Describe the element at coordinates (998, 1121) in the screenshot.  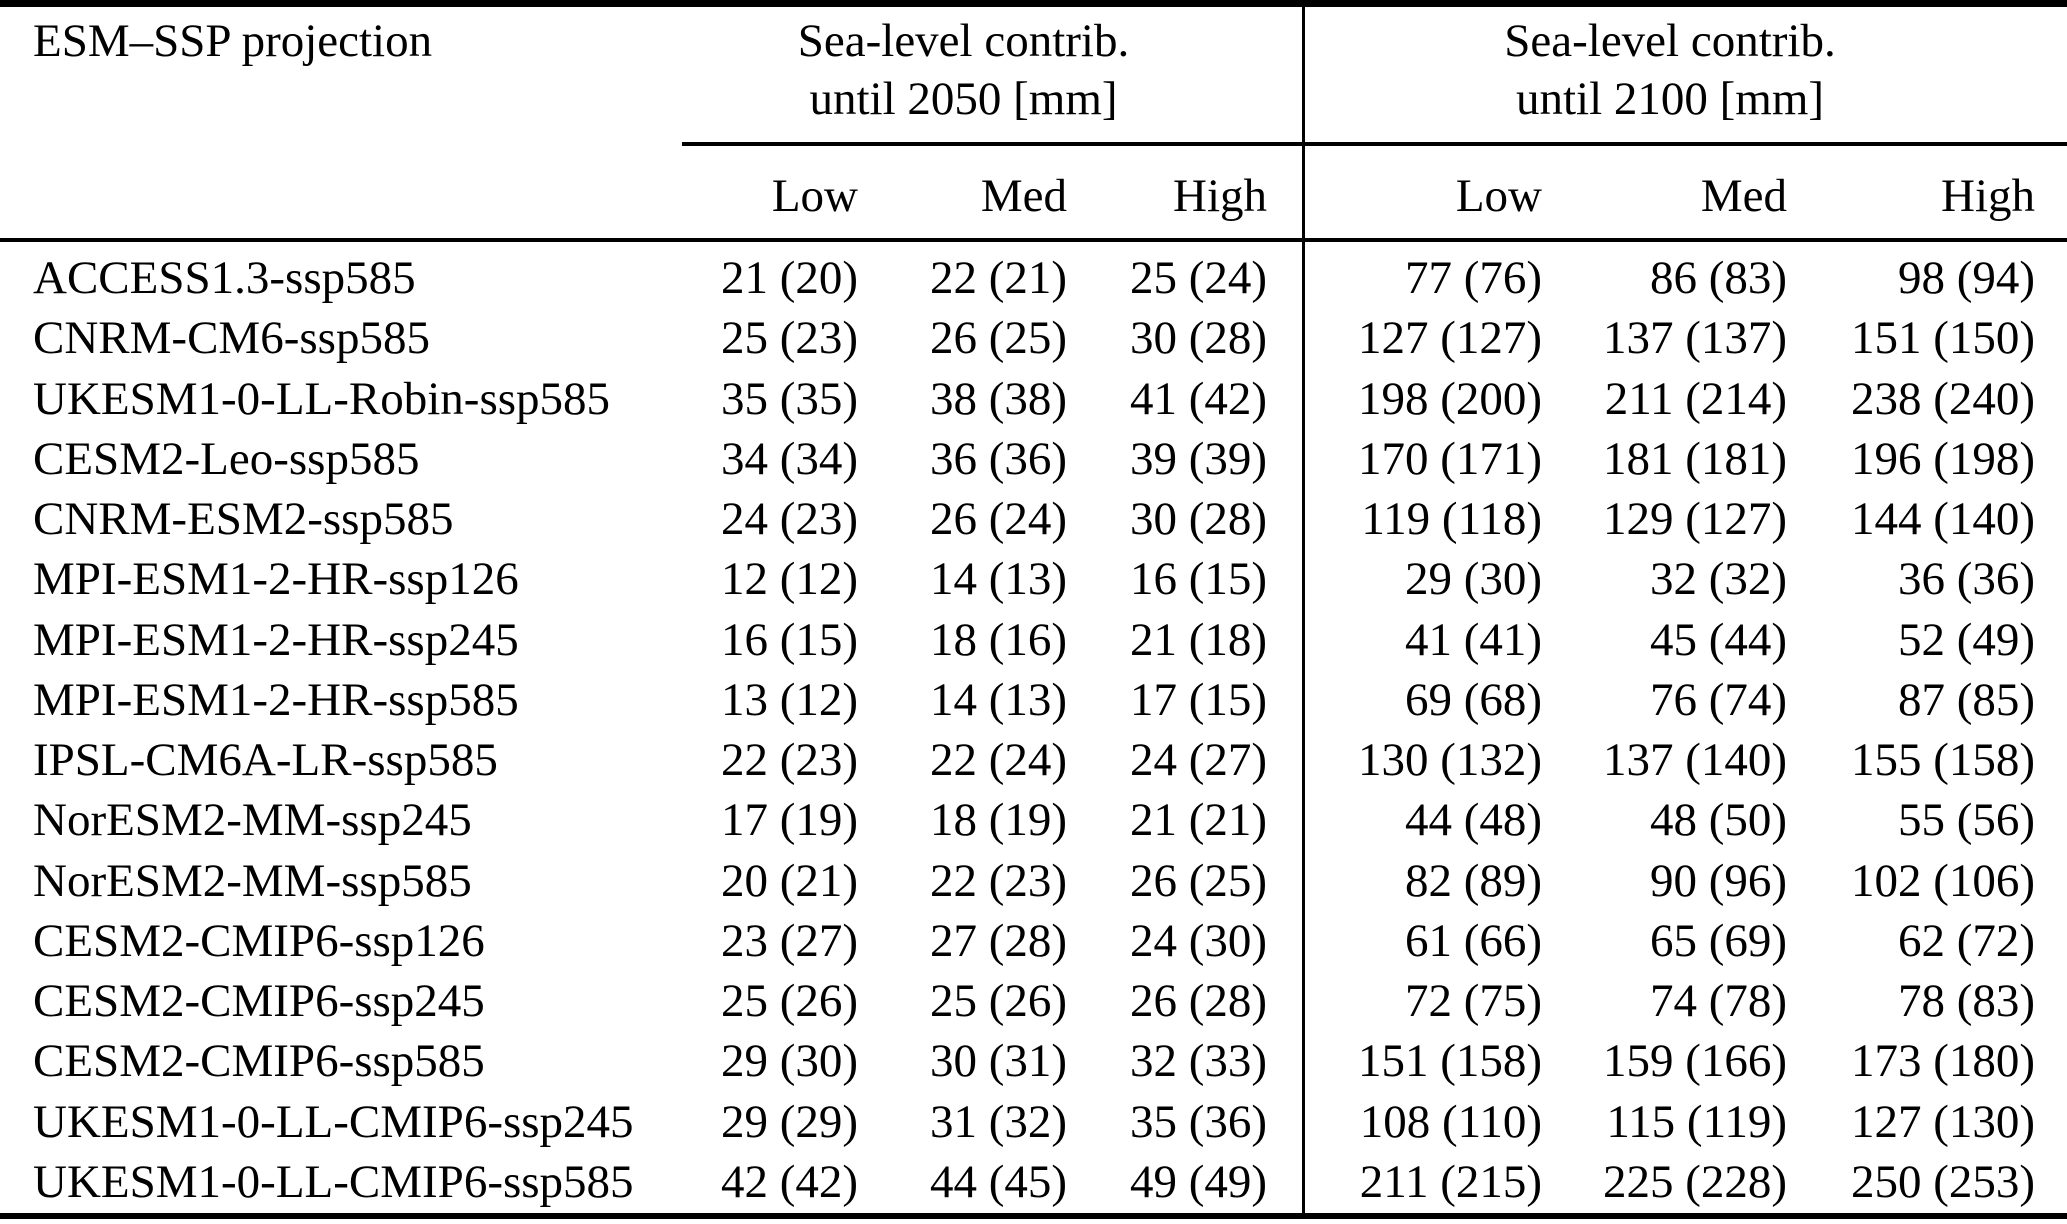
I see `cell-2050-med: 31 (32)` at that location.